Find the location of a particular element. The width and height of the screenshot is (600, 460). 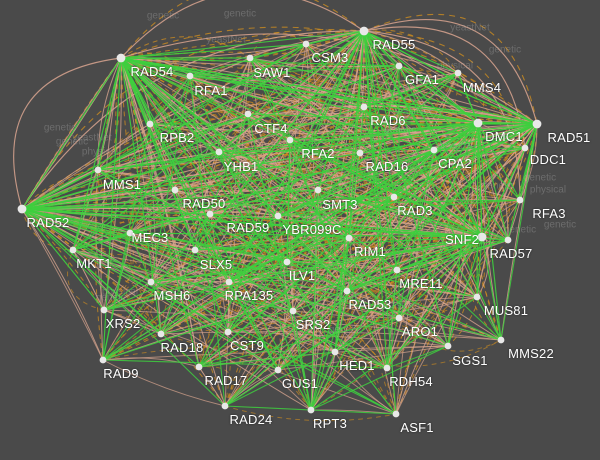

graph-node-csm3 is located at coordinates (306, 44).